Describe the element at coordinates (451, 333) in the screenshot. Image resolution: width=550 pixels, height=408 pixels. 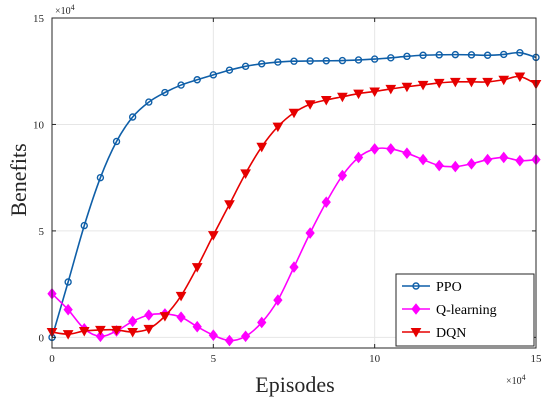
I see `legend-label: DQN` at that location.